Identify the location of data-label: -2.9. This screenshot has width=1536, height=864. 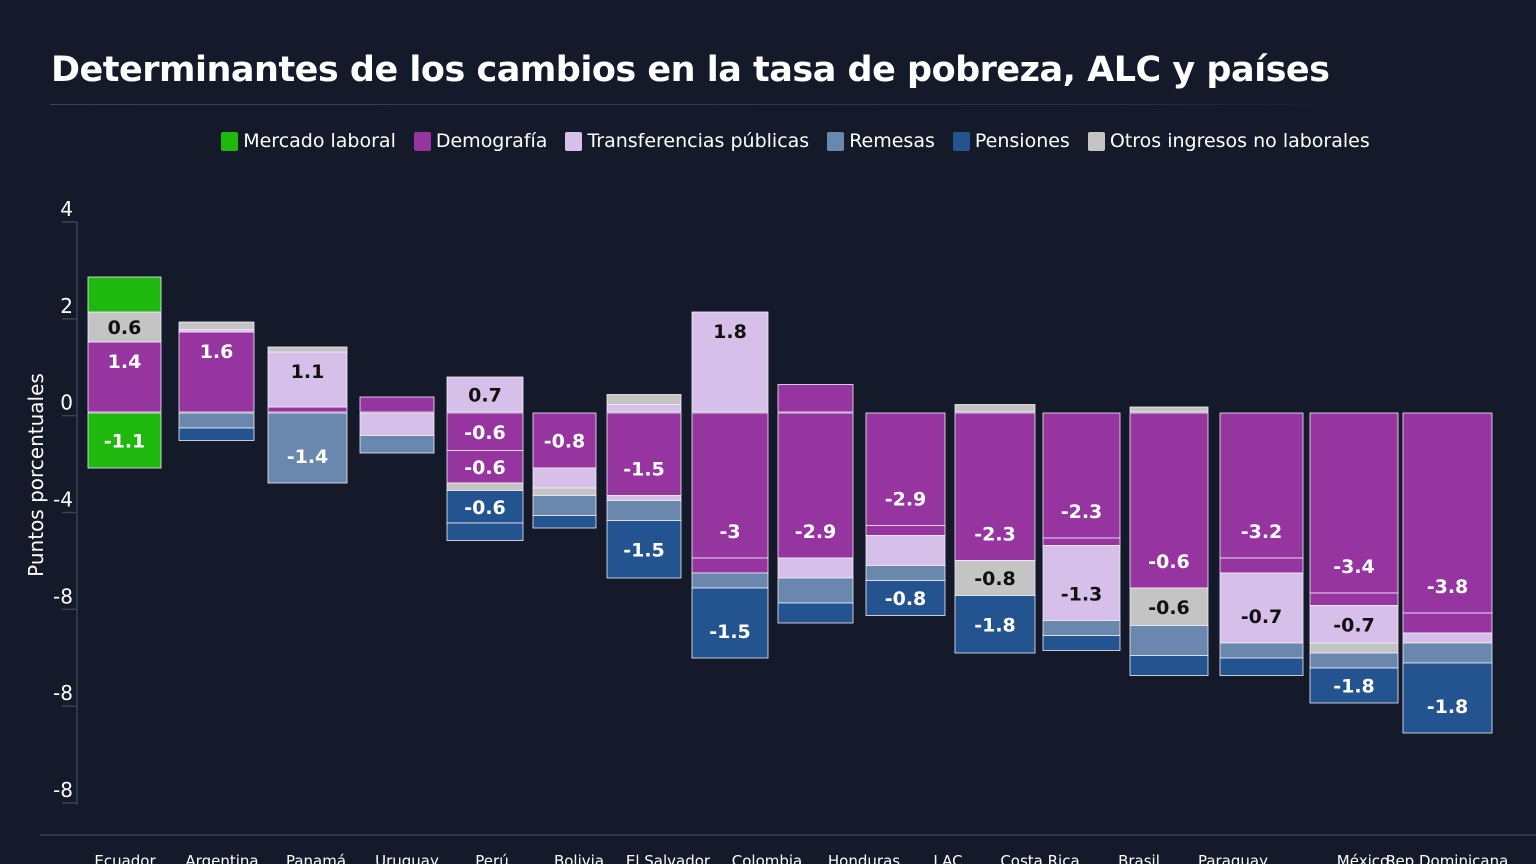
(816, 532).